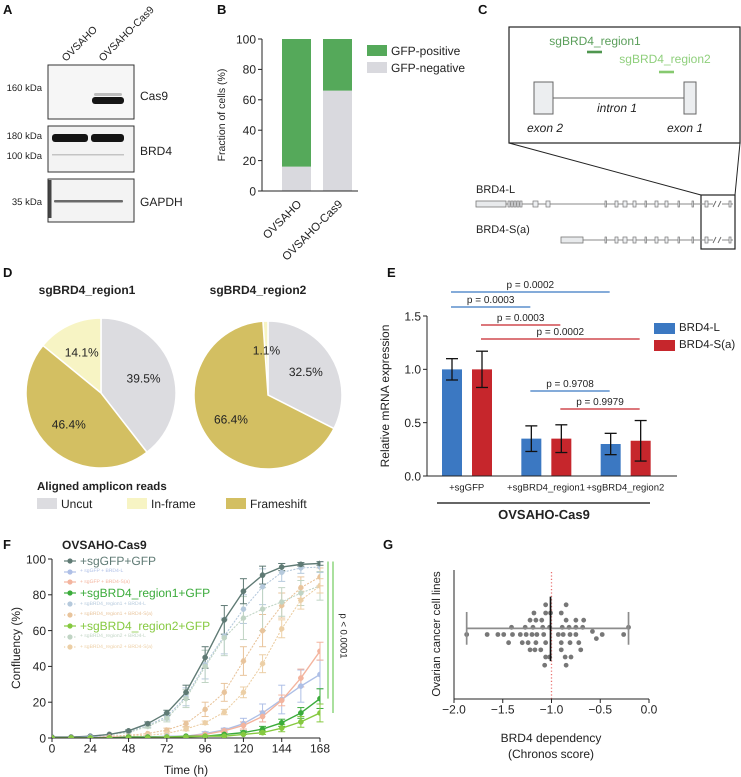 The width and height of the screenshot is (741, 777). Describe the element at coordinates (388, 544) in the screenshot. I see `text: G` at that location.